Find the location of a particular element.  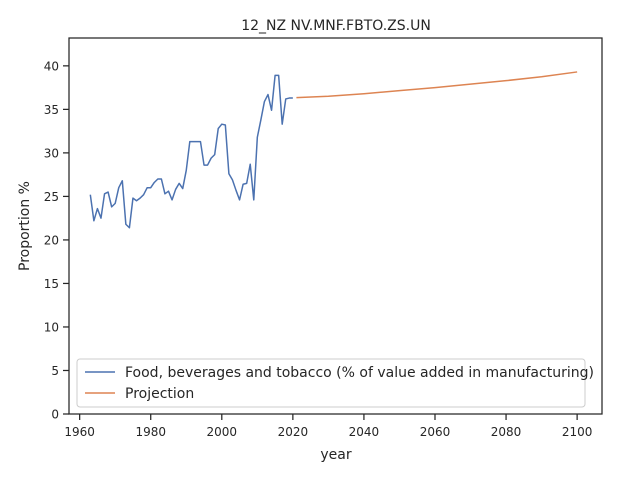

x-axis-label: year is located at coordinates (335, 455).